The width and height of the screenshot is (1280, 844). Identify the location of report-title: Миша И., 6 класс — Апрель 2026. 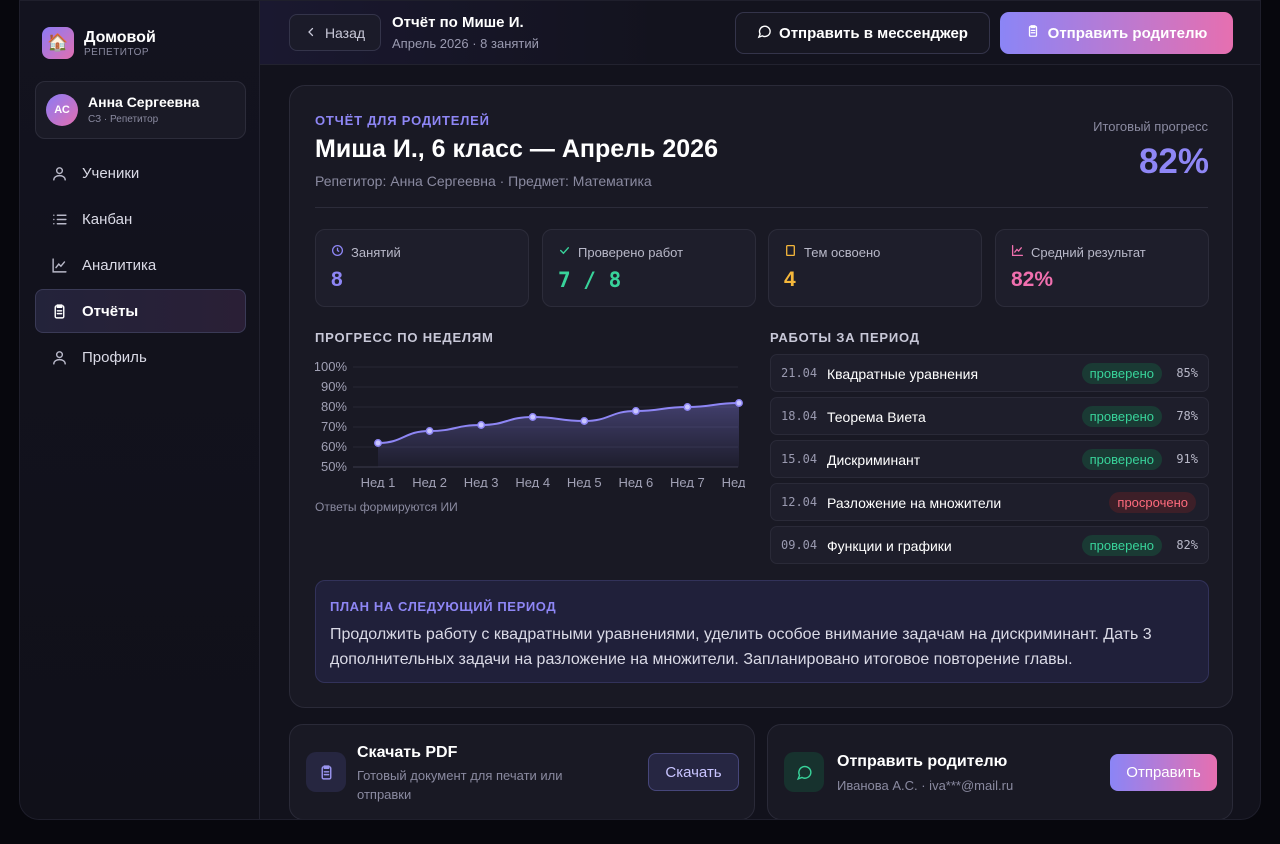
(516, 149).